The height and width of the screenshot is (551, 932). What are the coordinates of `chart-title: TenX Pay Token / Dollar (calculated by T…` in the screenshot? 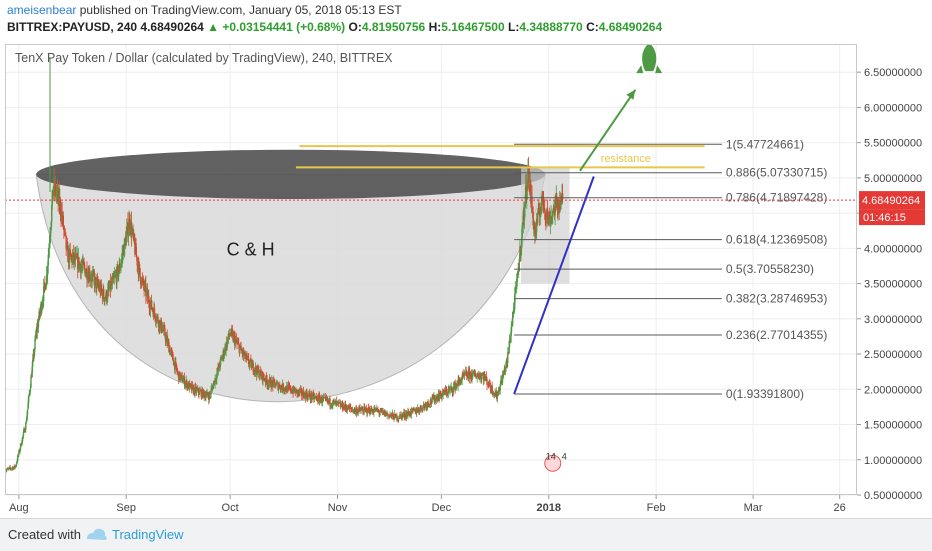 It's located at (204, 58).